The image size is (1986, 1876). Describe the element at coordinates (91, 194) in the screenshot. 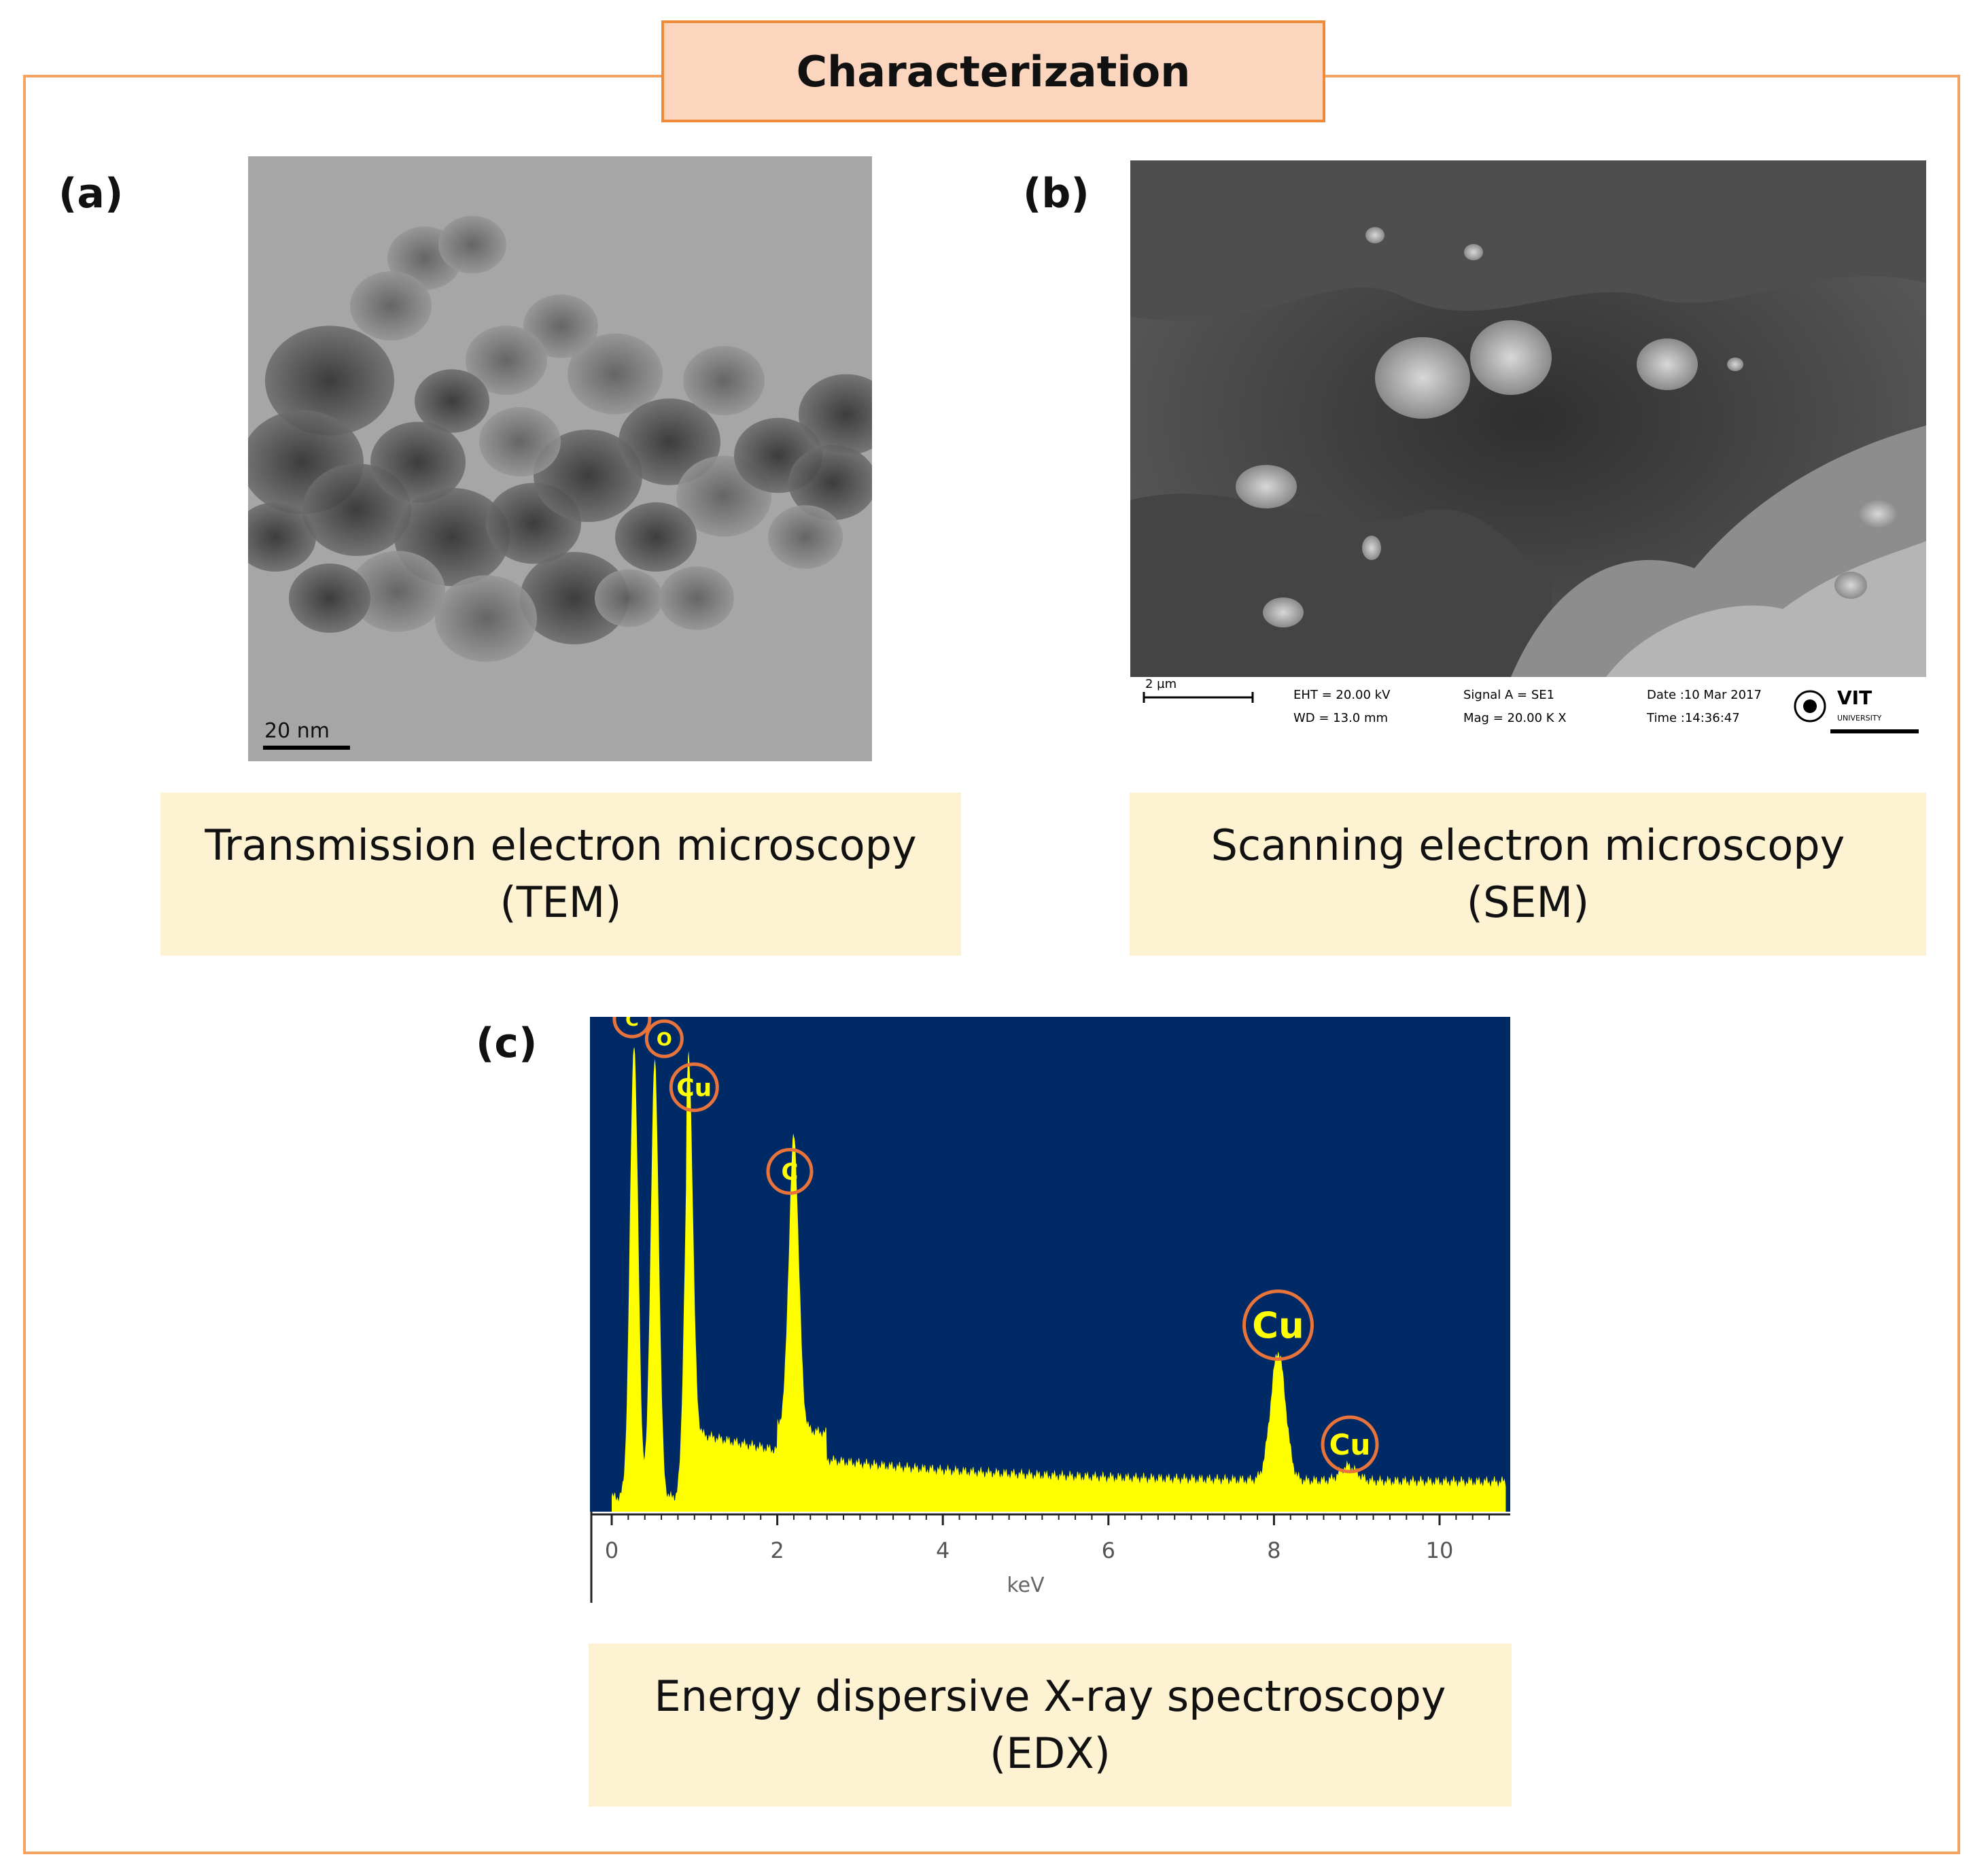

I see `panel-label-a: (a)` at that location.